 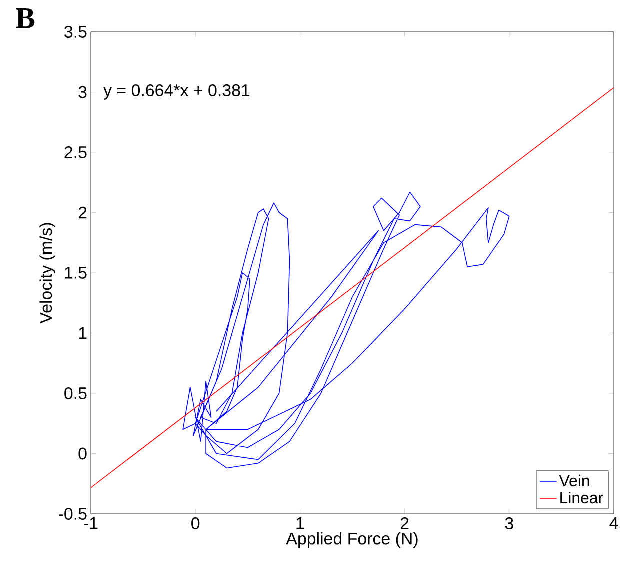 I want to click on y-tick-label: 0, so click(x=82, y=454).